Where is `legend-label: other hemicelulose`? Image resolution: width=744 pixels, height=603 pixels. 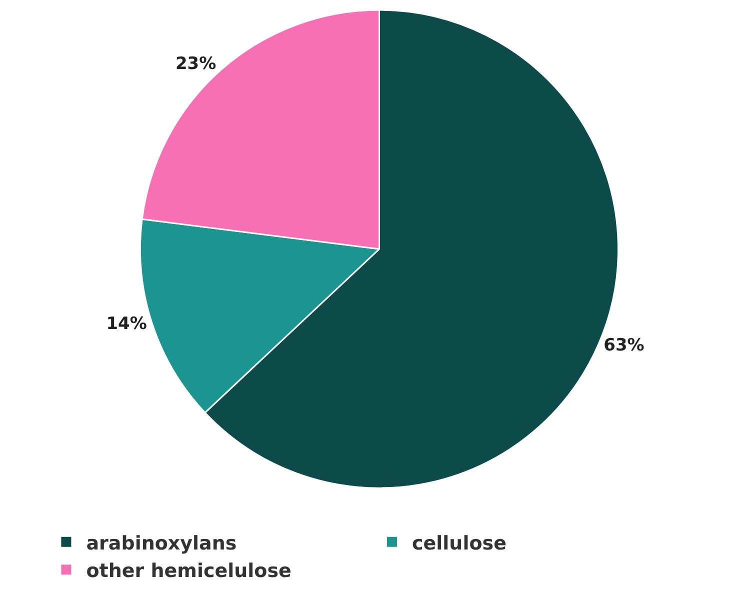 legend-label: other hemicelulose is located at coordinates (189, 571).